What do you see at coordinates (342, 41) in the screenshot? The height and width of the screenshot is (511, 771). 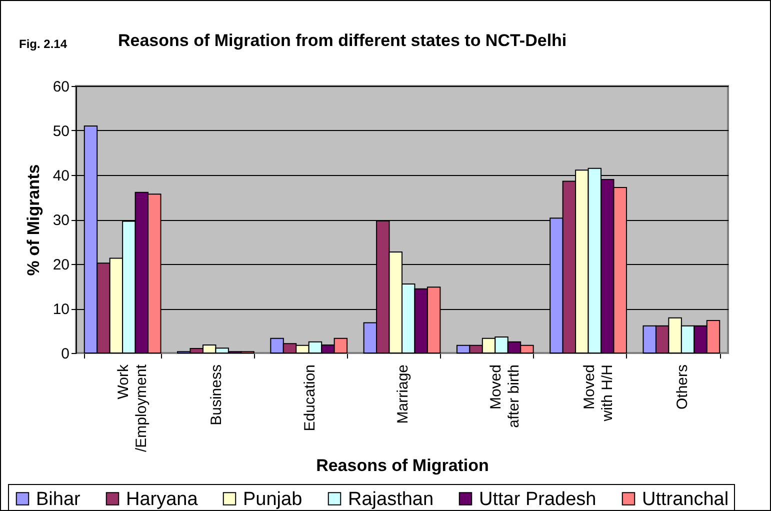 I see `chart-title: Reasons of Migration from different states to NCT-Delhi` at bounding box center [342, 41].